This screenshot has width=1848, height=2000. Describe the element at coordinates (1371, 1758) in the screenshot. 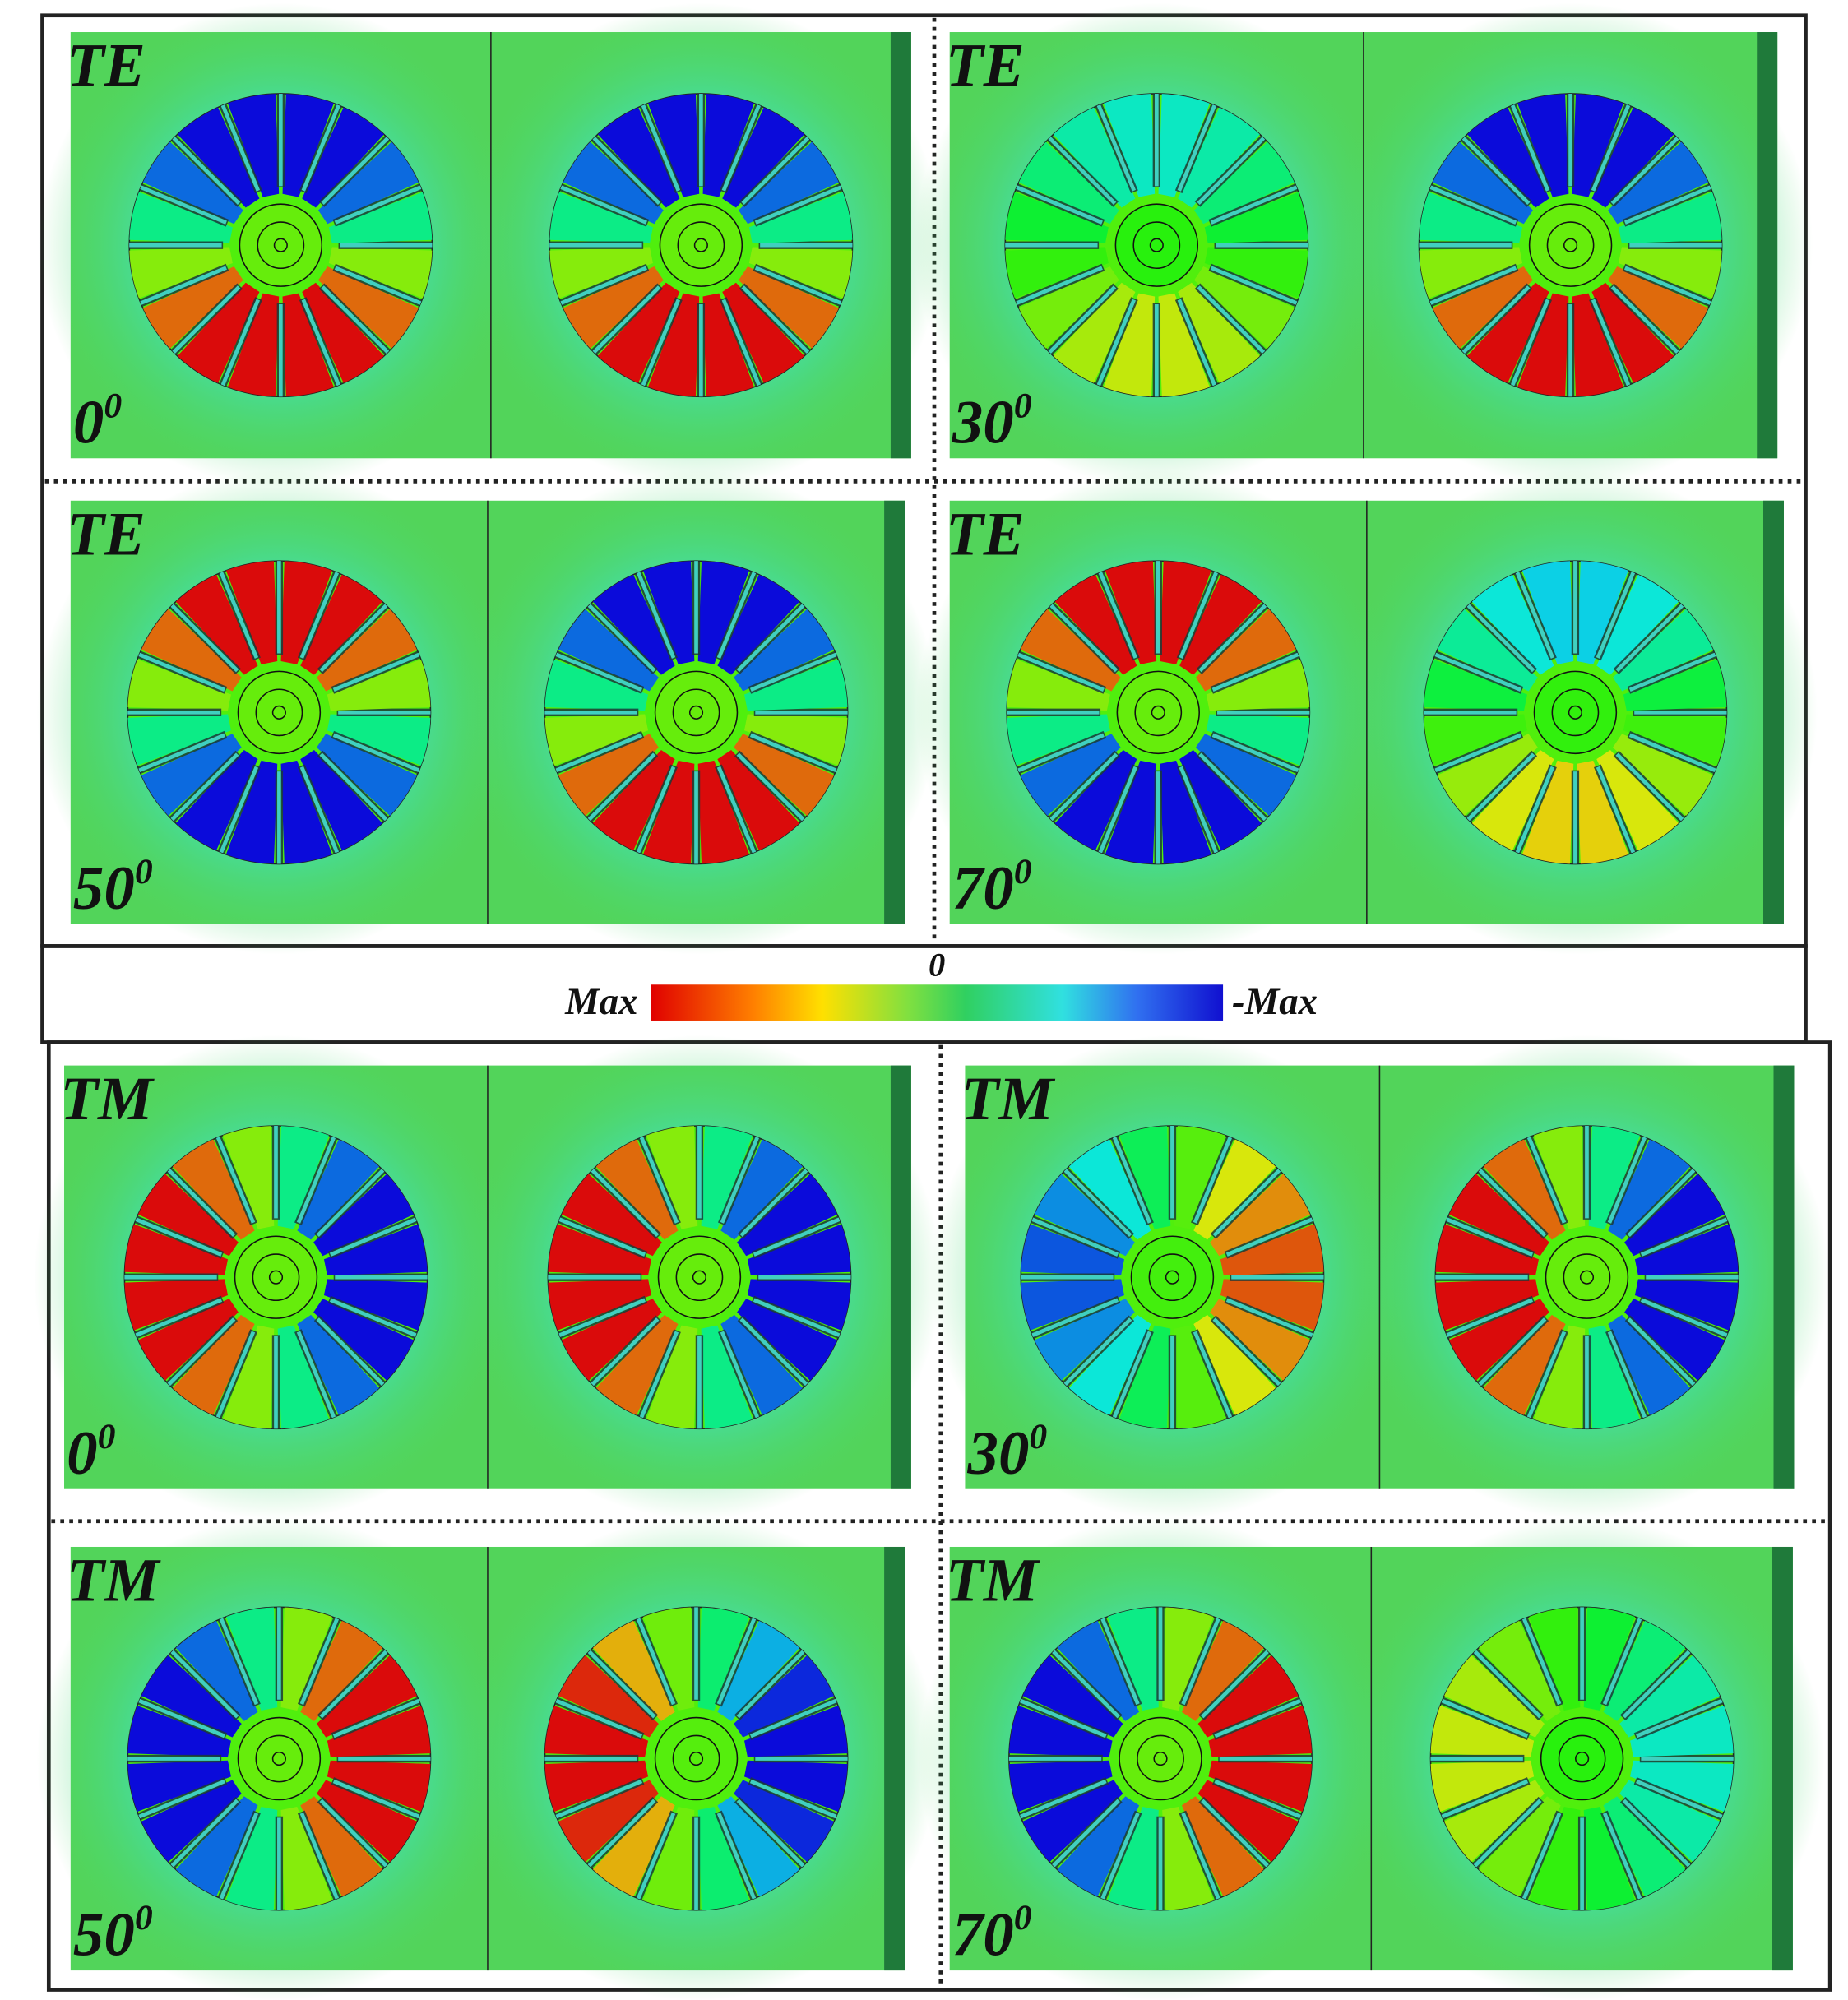

I see `panel: TM 700` at that location.